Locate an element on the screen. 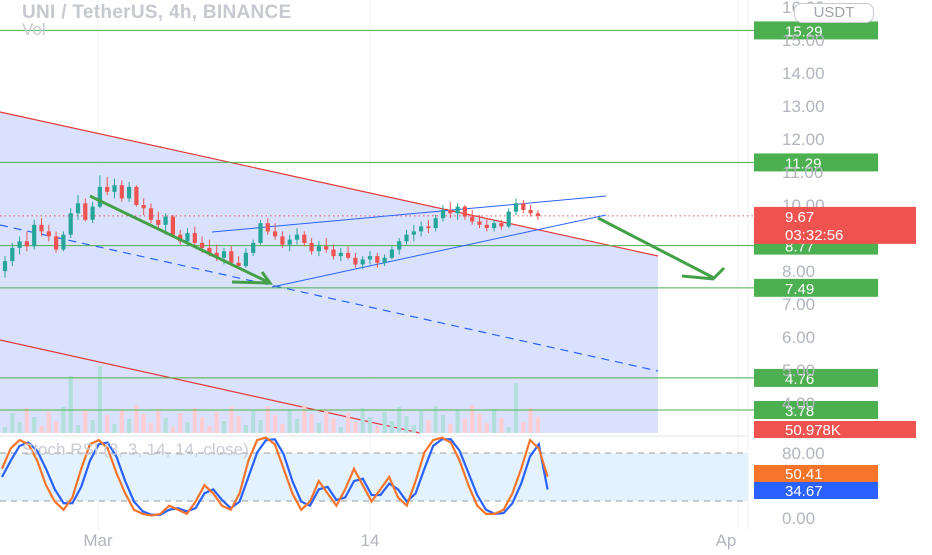 The image size is (932, 555). wedge-lower-line is located at coordinates (439, 251).